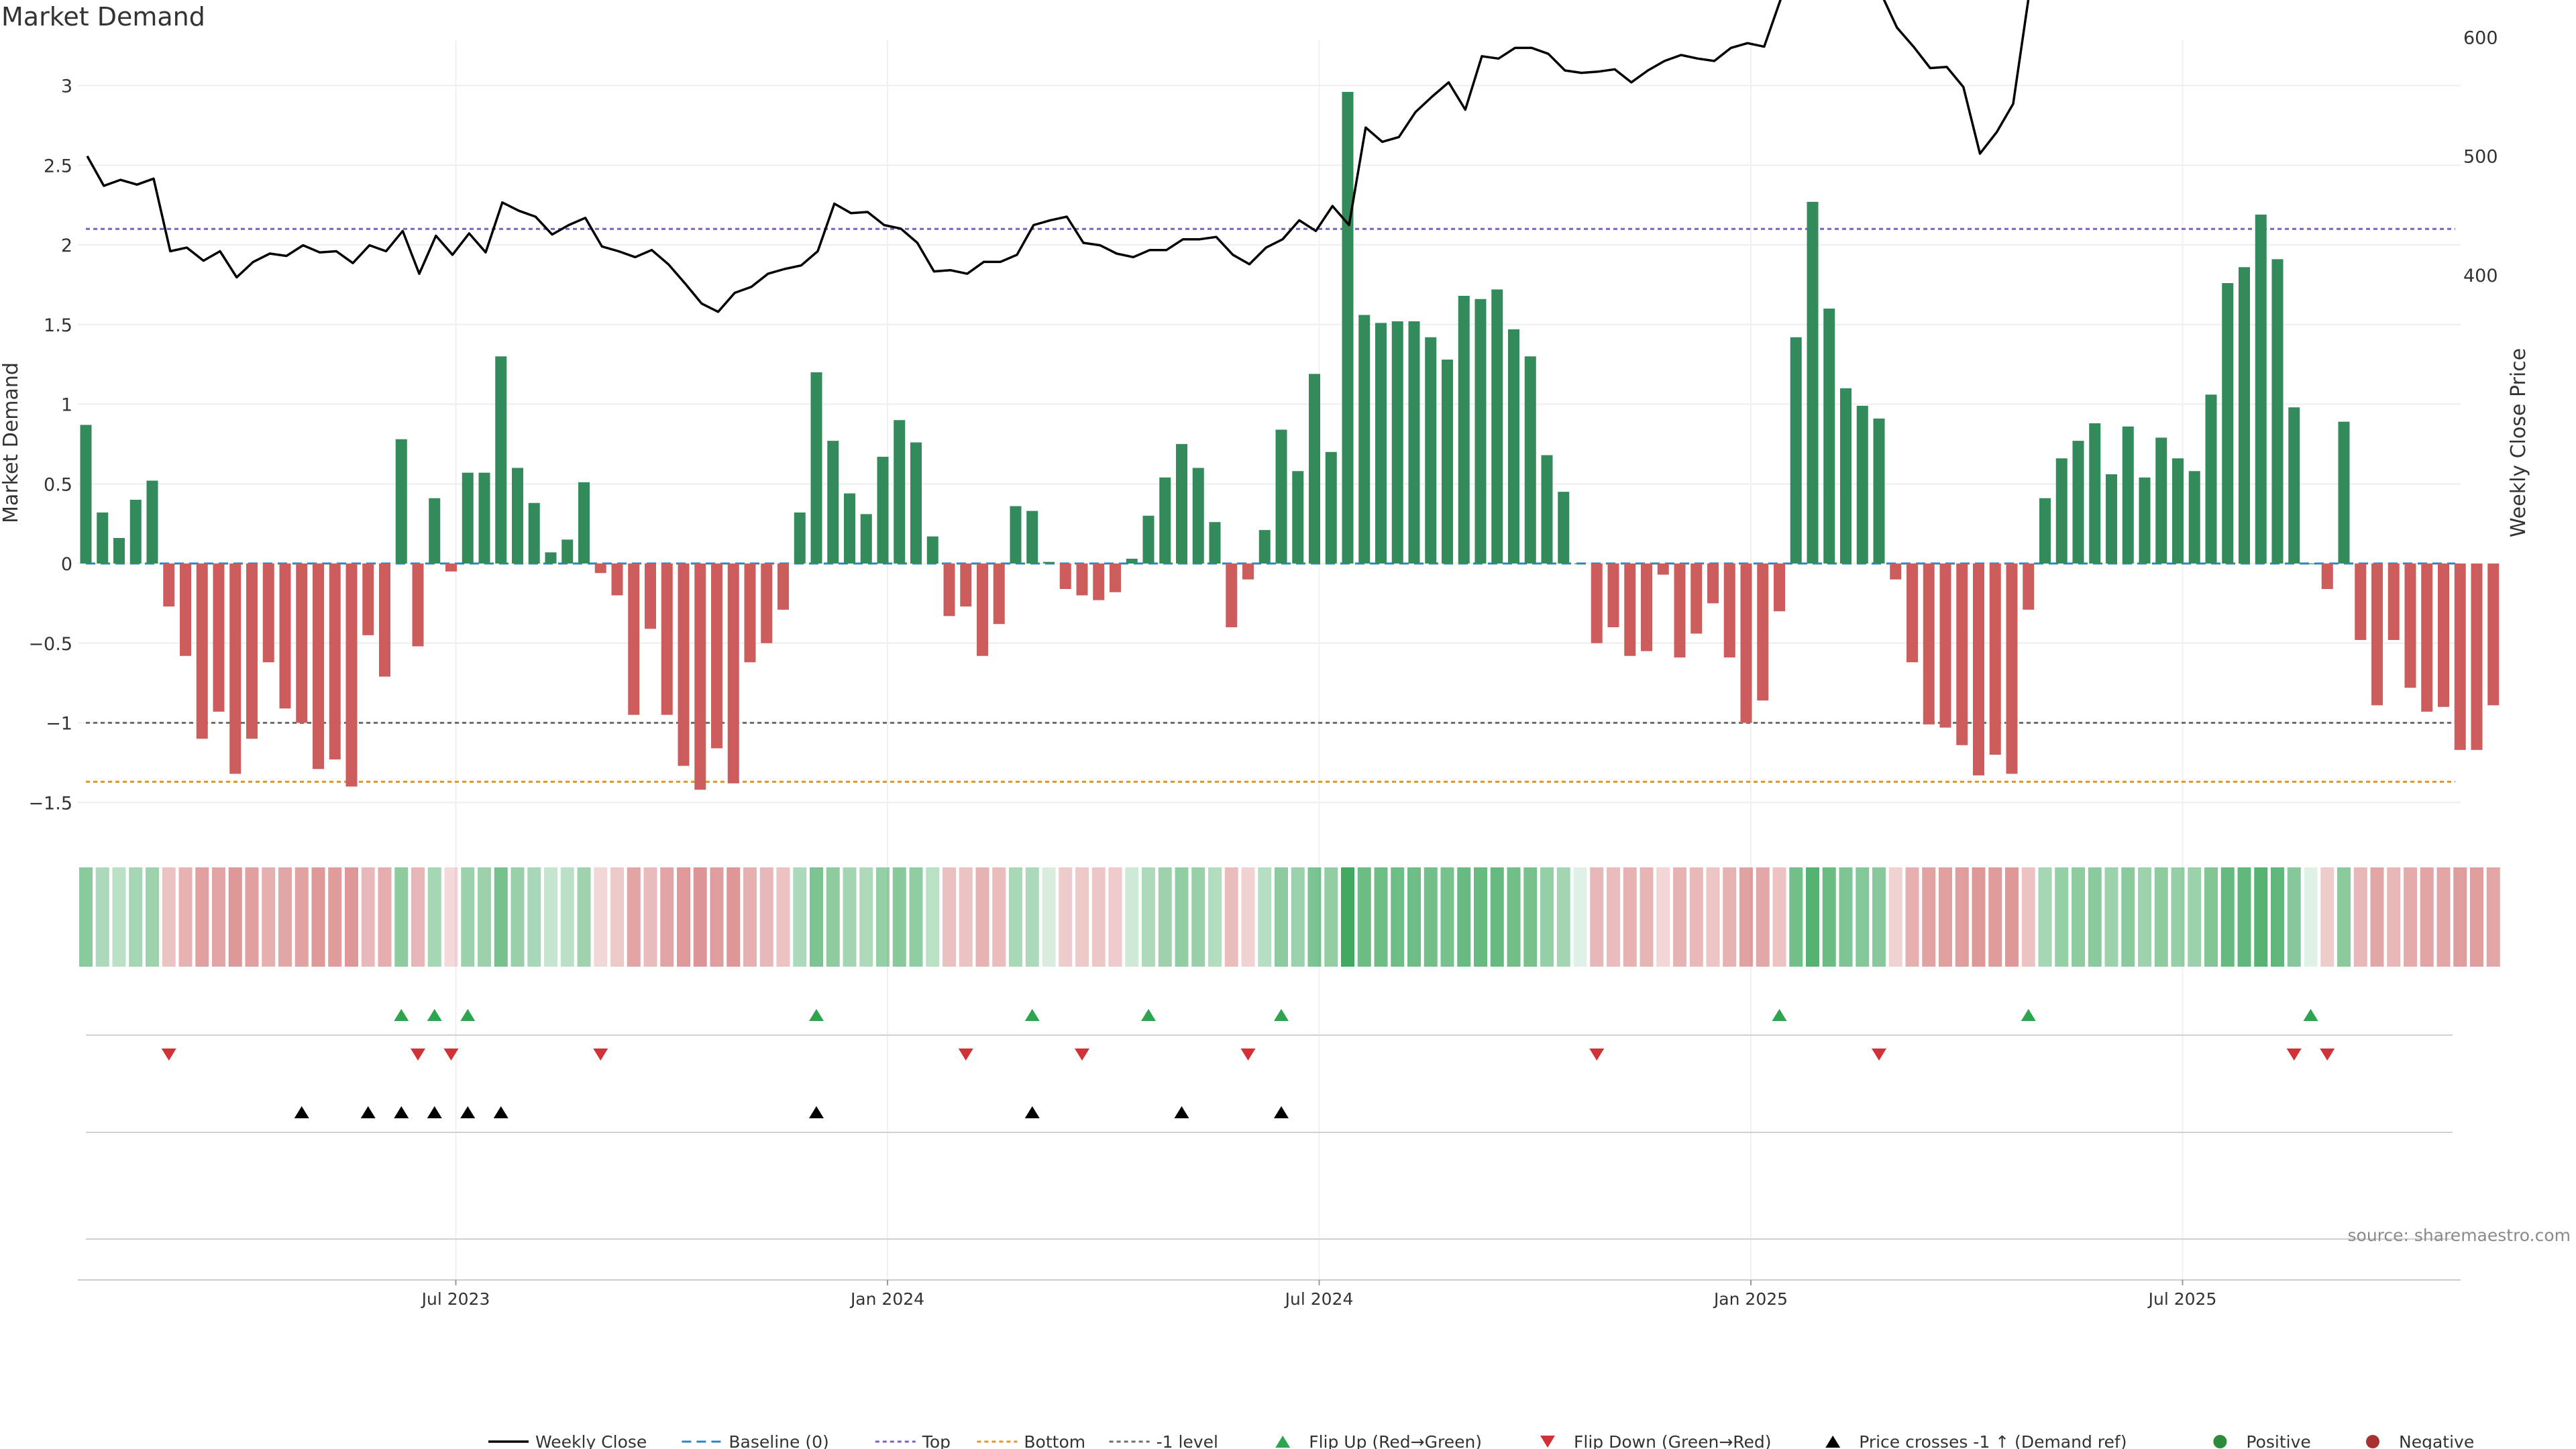 The width and height of the screenshot is (2576, 1449). I want to click on demand-heat-strip, so click(1289, 917).